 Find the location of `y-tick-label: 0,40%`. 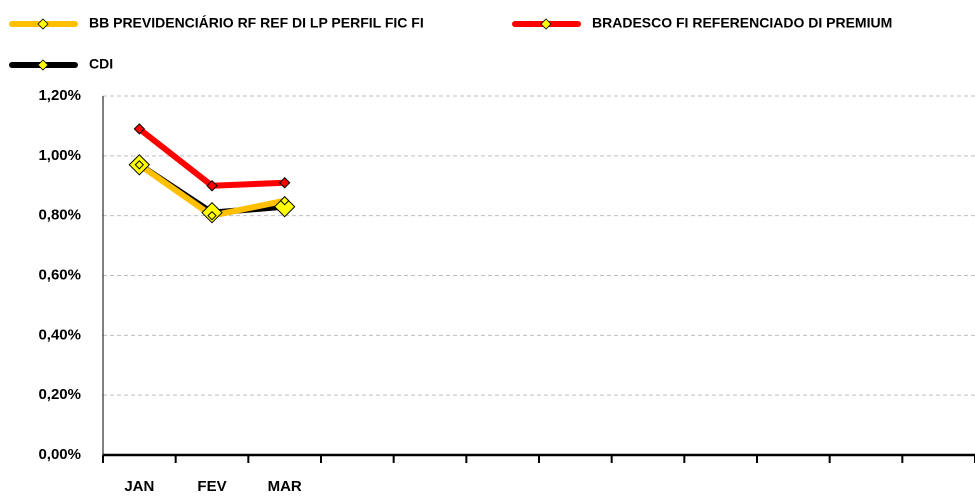

y-tick-label: 0,40% is located at coordinates (59, 334).